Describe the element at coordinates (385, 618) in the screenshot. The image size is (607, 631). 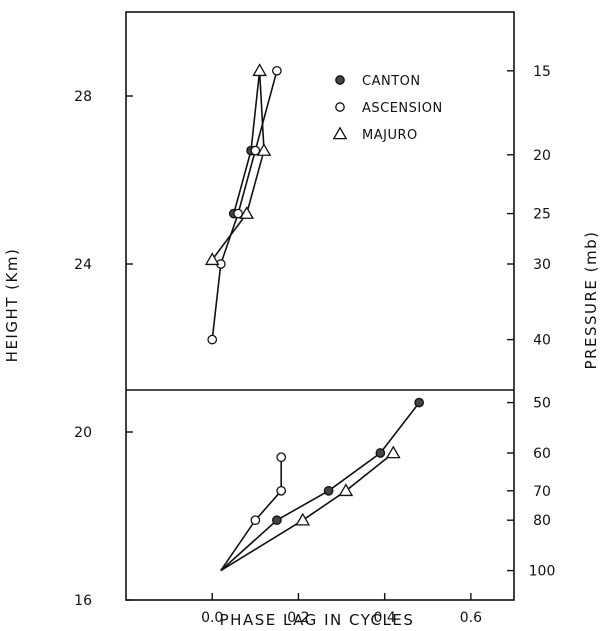
I see `x-tick-label: 0.4` at that location.